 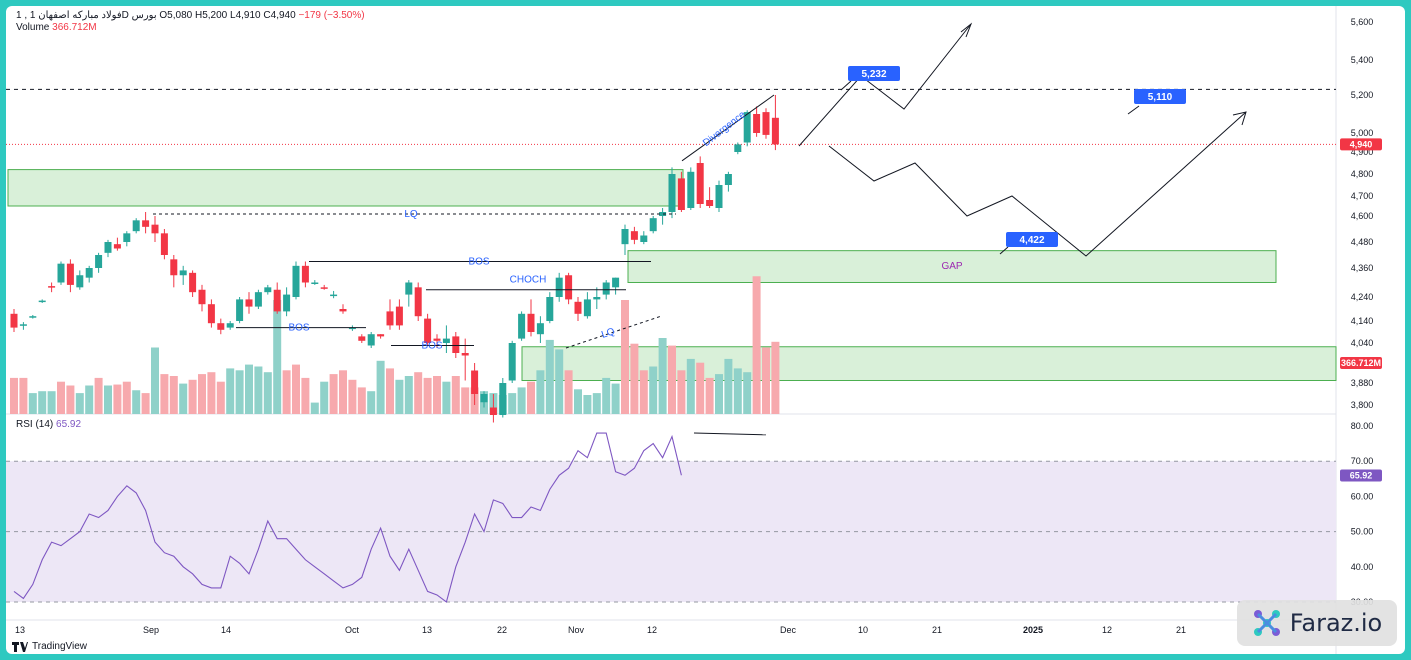 What do you see at coordinates (478, 262) in the screenshot?
I see `bos-label: BOS` at bounding box center [478, 262].